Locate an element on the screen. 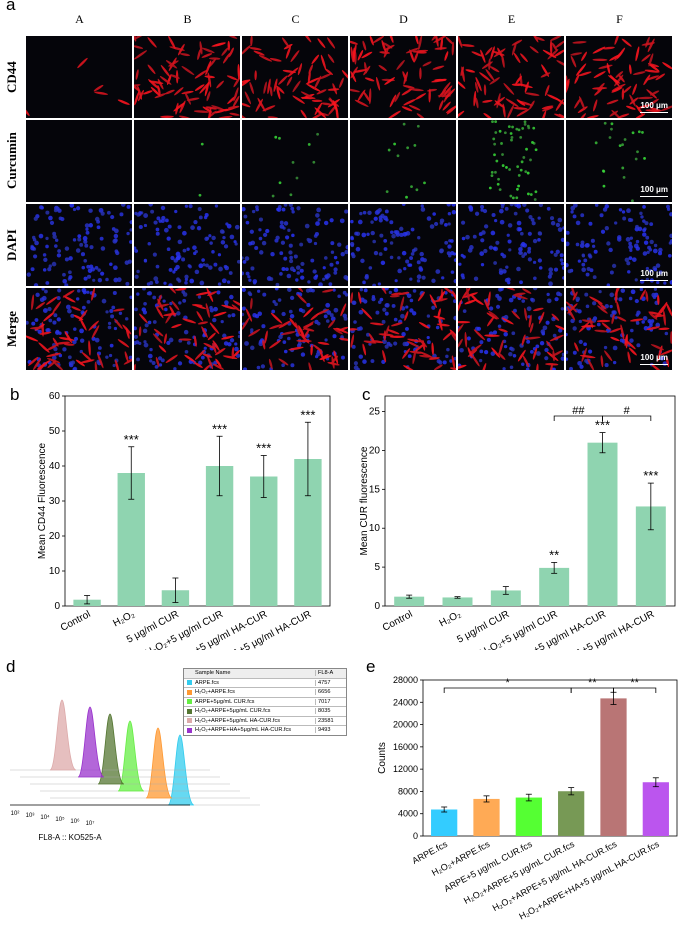 The height and width of the screenshot is (936, 685). column-header-D: D is located at coordinates (403, 19).